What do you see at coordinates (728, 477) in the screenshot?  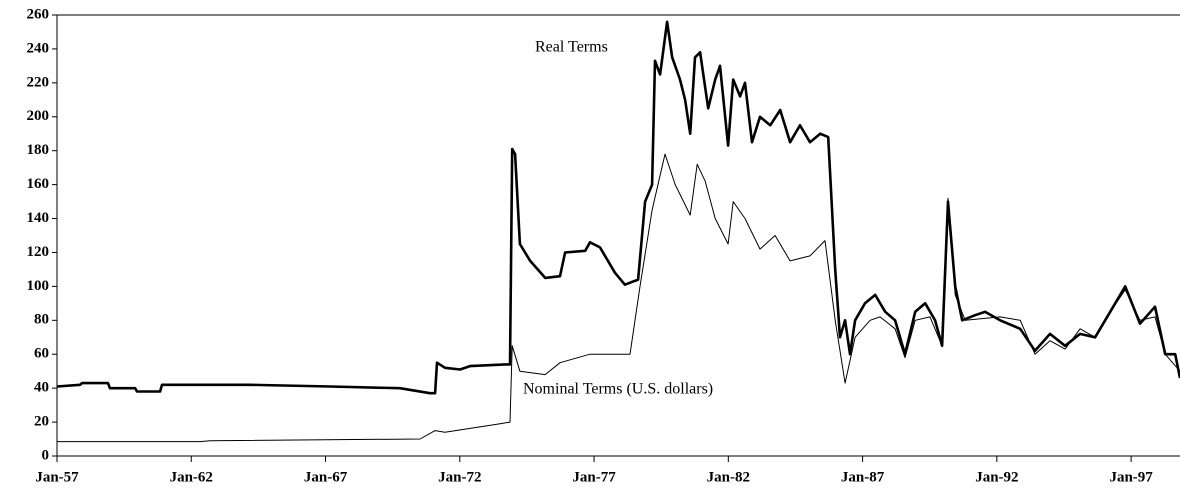 I see `x-tick-label: Jan-82` at bounding box center [728, 477].